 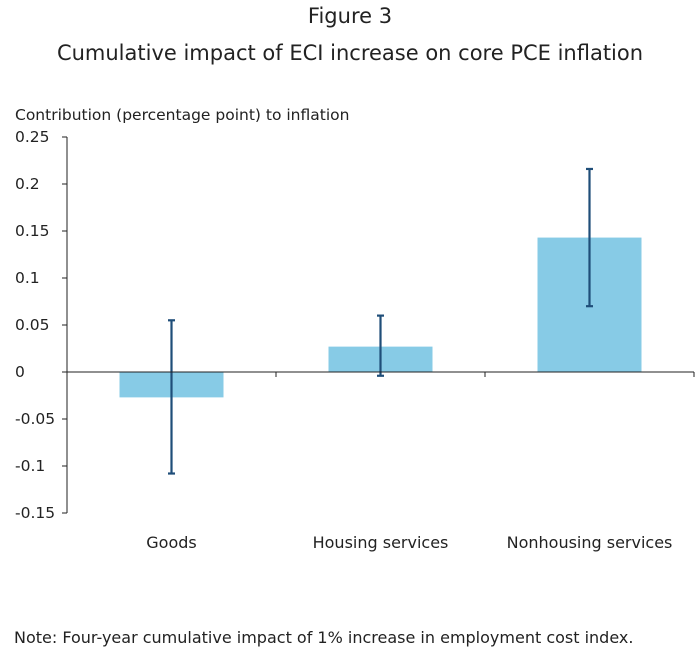 I want to click on y-axis-ticks: 0.25 0.2 0.15 0.1 0.05 0 -0.05 -0.1 -0.15, so click(x=41, y=325).